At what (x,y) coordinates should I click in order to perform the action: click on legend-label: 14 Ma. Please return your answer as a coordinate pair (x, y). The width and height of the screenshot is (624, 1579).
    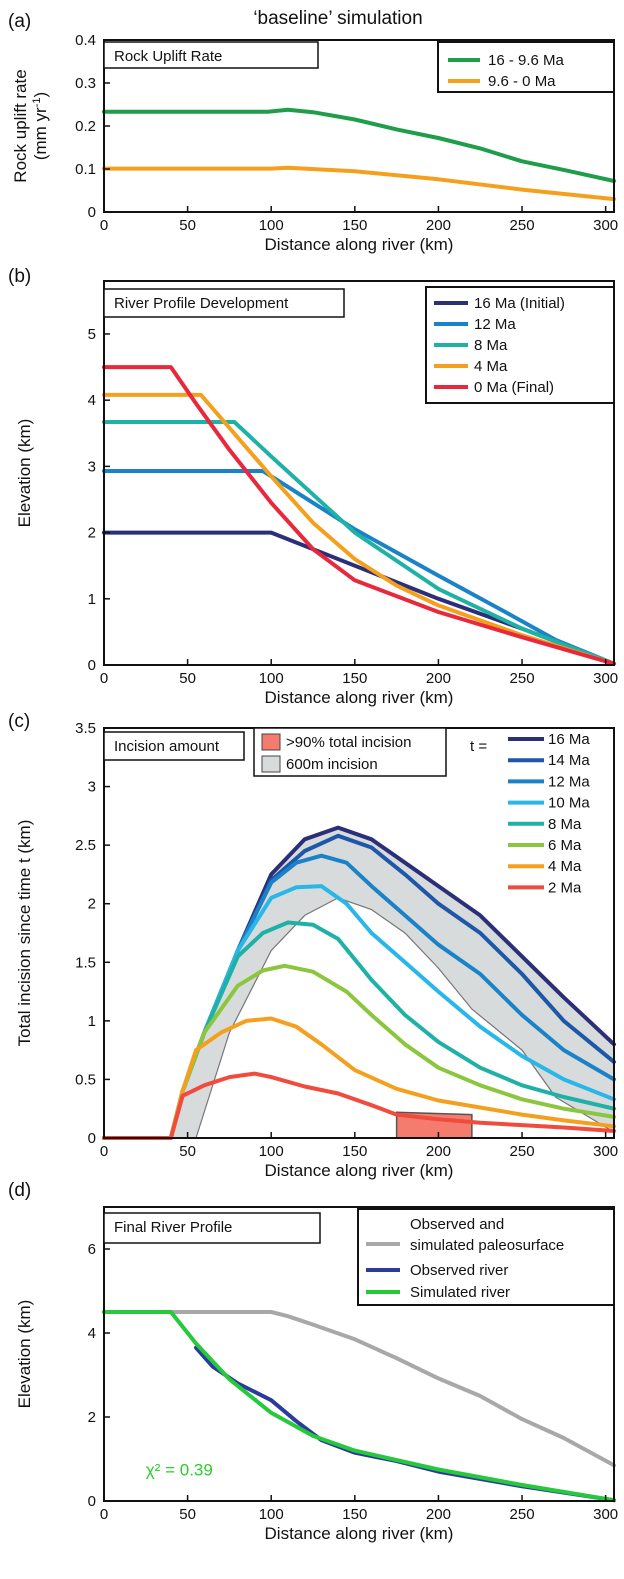
    Looking at the image, I should click on (569, 760).